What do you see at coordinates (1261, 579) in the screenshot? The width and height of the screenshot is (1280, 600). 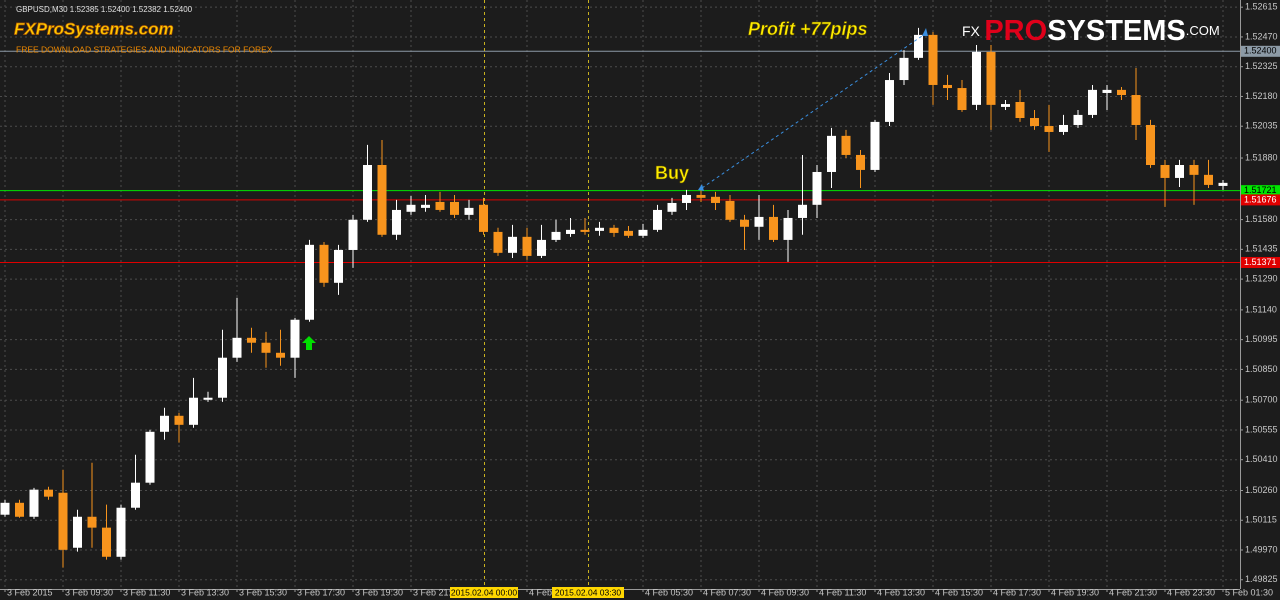 I see `y-tick-label: 1.49825` at bounding box center [1261, 579].